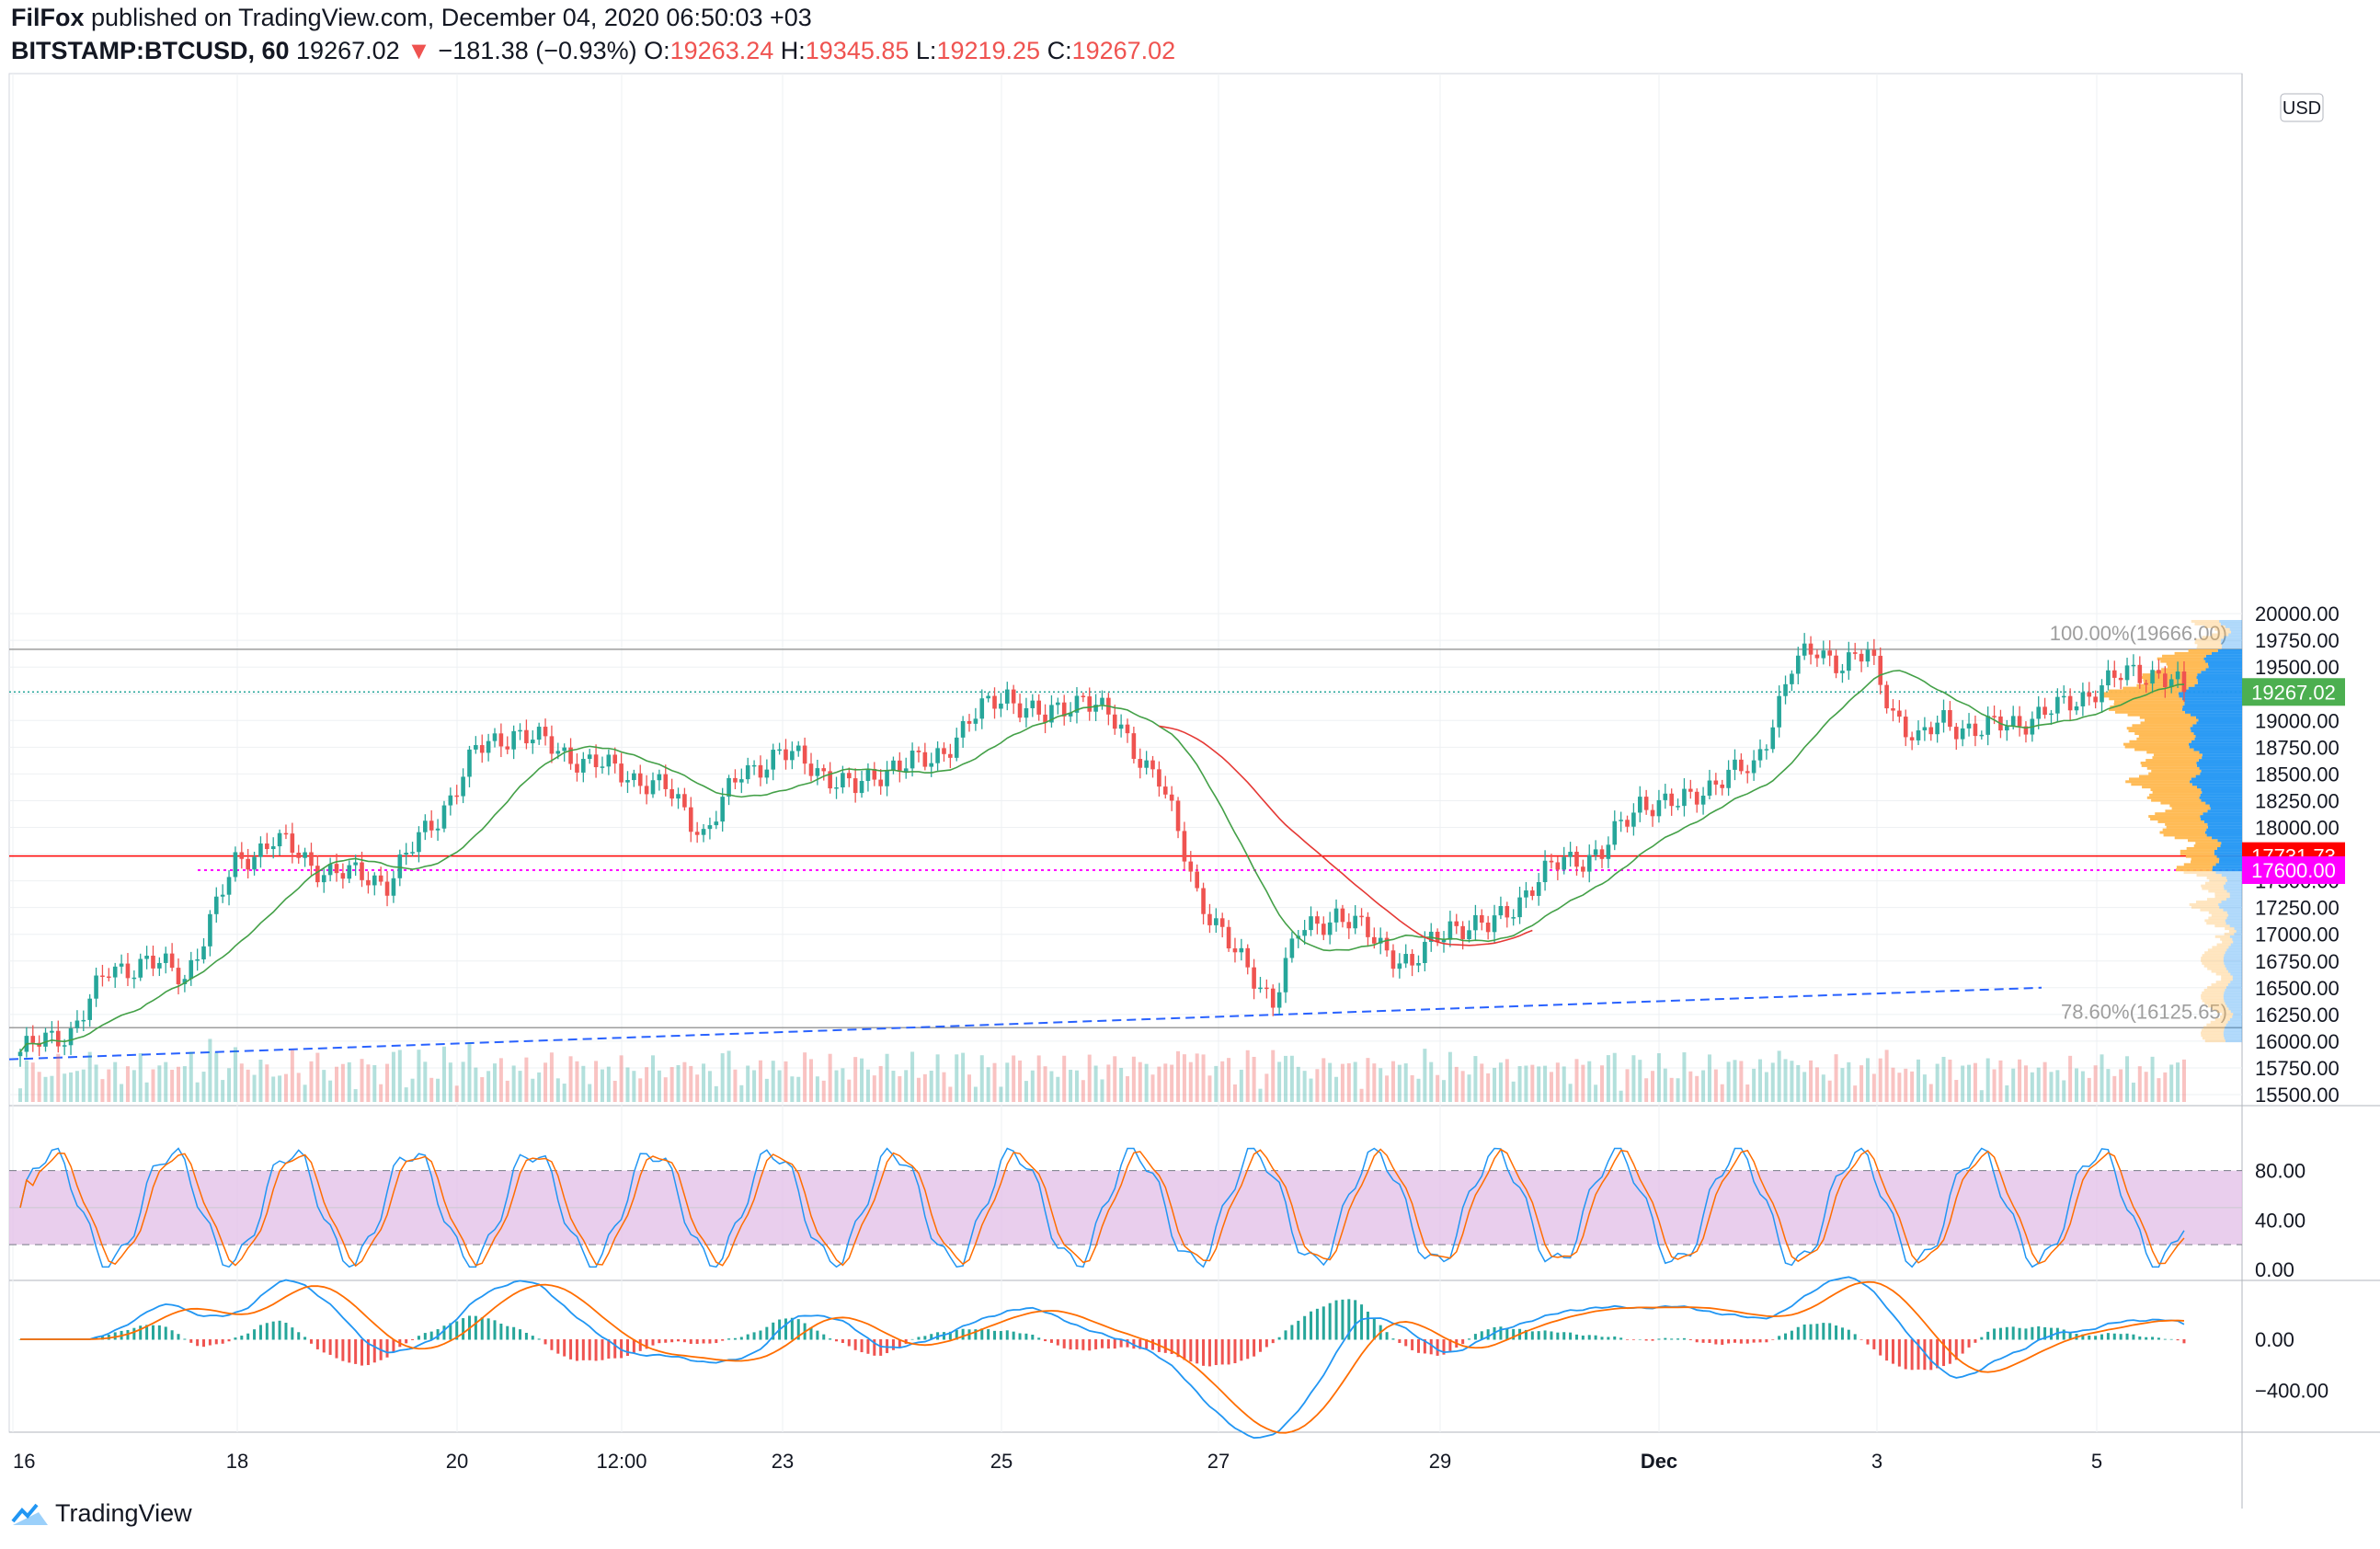 The image size is (2380, 1549). I want to click on open-value: 19263.24, so click(721, 51).